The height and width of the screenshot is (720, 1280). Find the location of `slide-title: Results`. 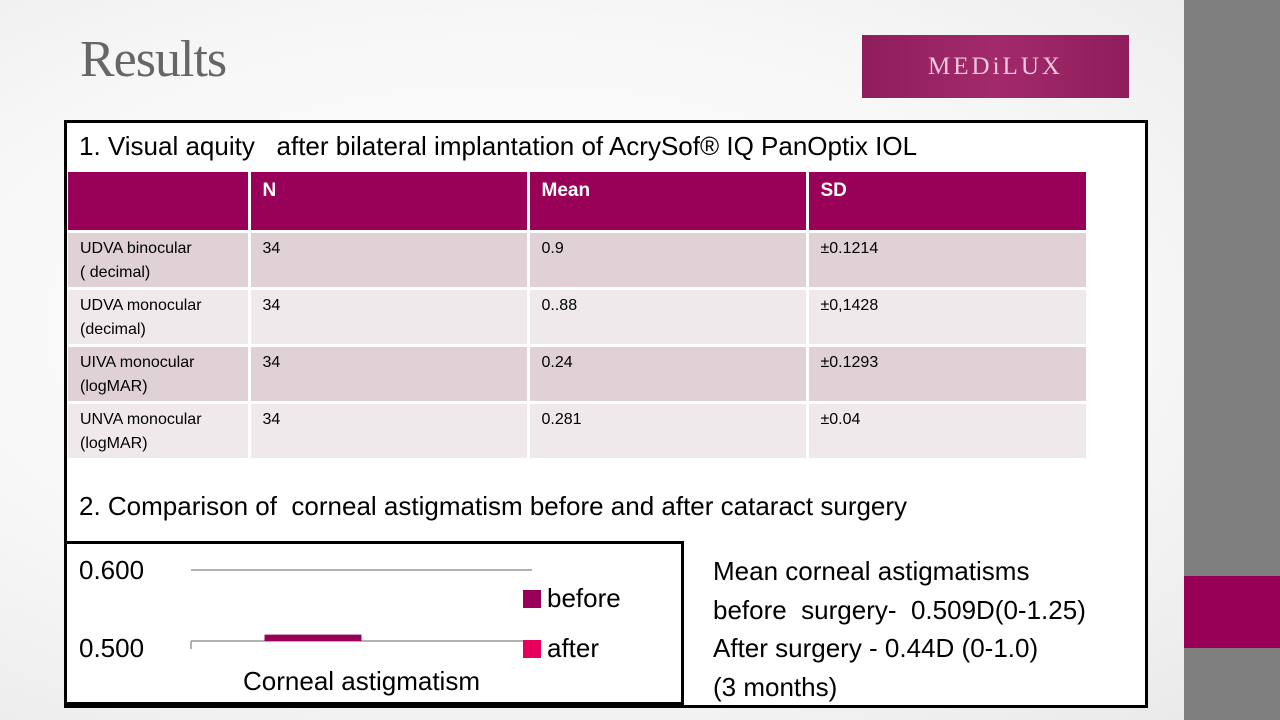

slide-title: Results is located at coordinates (153, 59).